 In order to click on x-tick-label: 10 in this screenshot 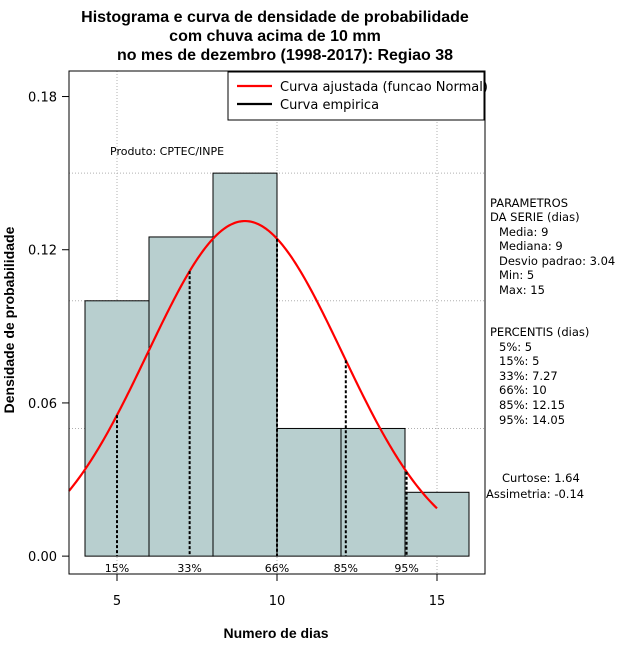, I will do `click(277, 601)`.